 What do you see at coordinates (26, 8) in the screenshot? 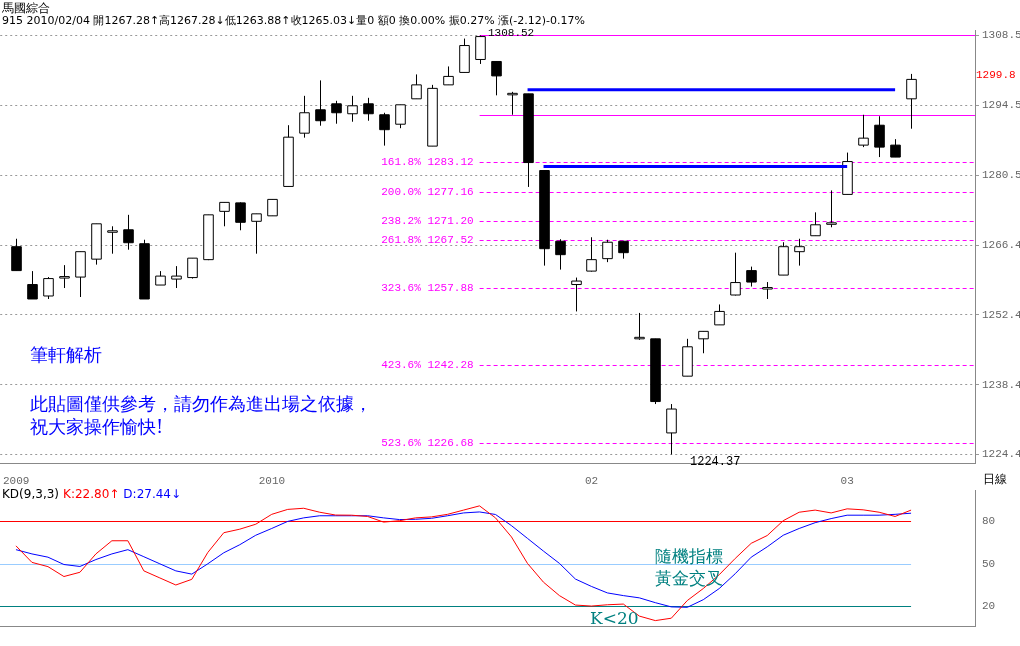
I see `chart-title: 馬國綜合` at bounding box center [26, 8].